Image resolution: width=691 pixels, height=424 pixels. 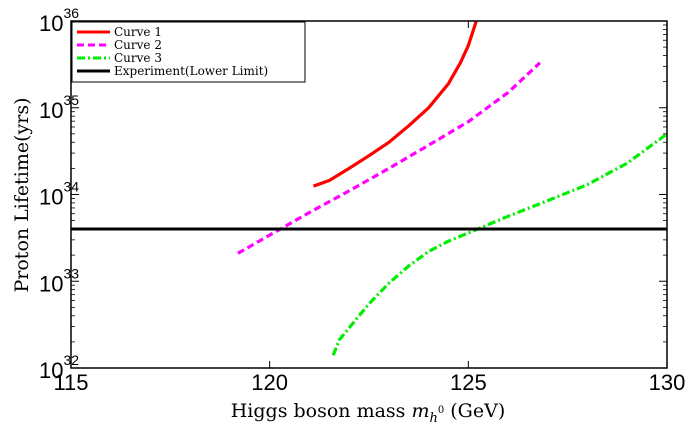 What do you see at coordinates (441, 410) in the screenshot?
I see `x-axis-title-superscript: 0` at bounding box center [441, 410].